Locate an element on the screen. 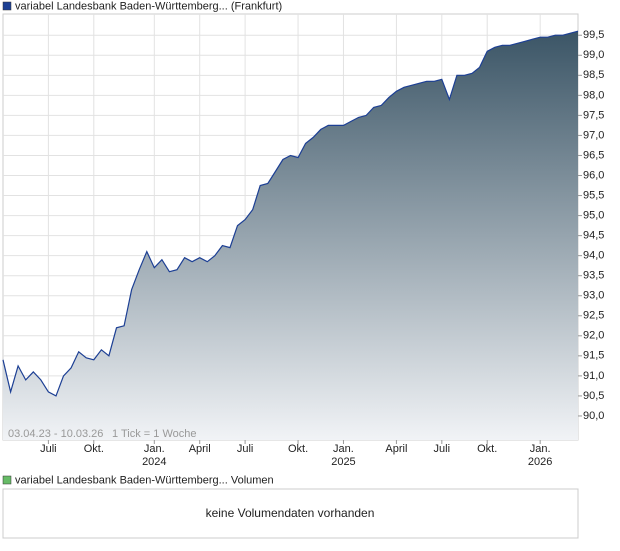 This screenshot has width=620, height=551. y-tick-label: 96,5 is located at coordinates (593, 155).